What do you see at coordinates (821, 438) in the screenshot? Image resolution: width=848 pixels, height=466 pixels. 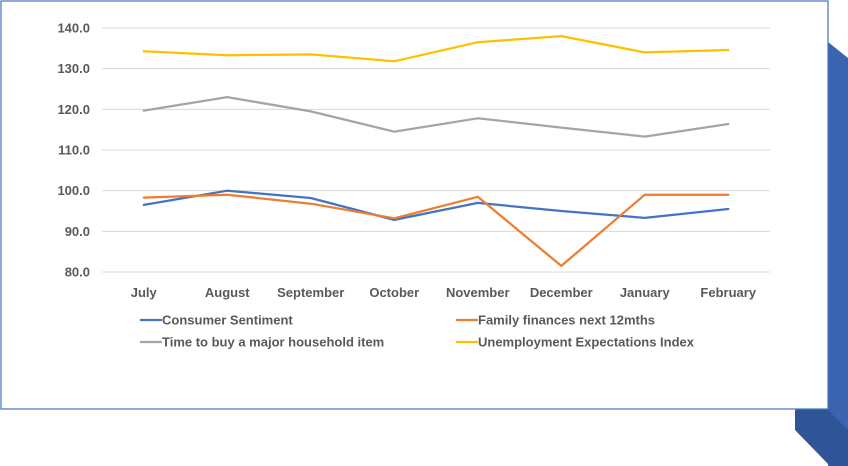 I see `decor-slab-bottom` at bounding box center [821, 438].